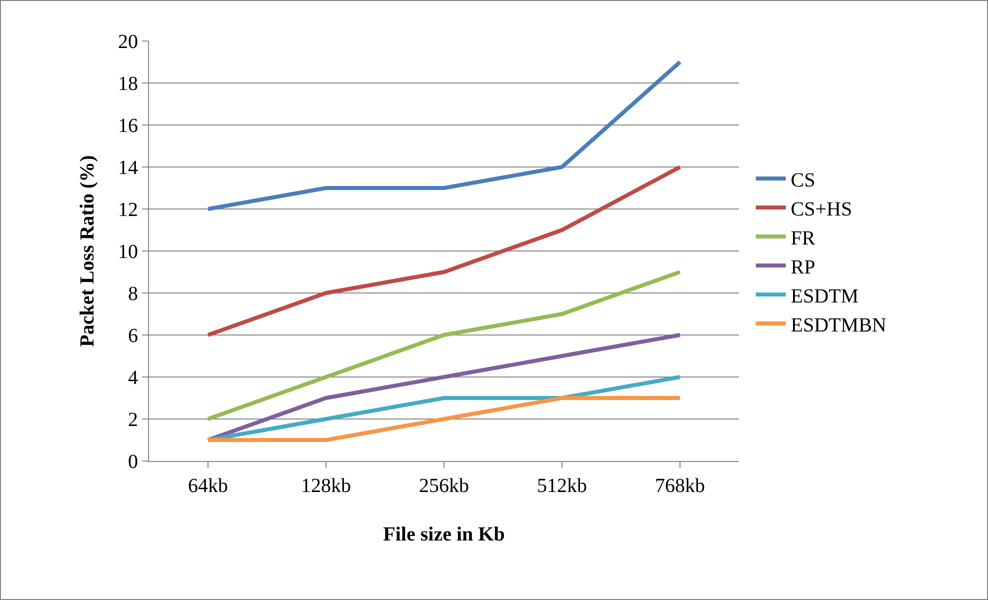  I want to click on y-tick-label: 18, so click(128, 84).